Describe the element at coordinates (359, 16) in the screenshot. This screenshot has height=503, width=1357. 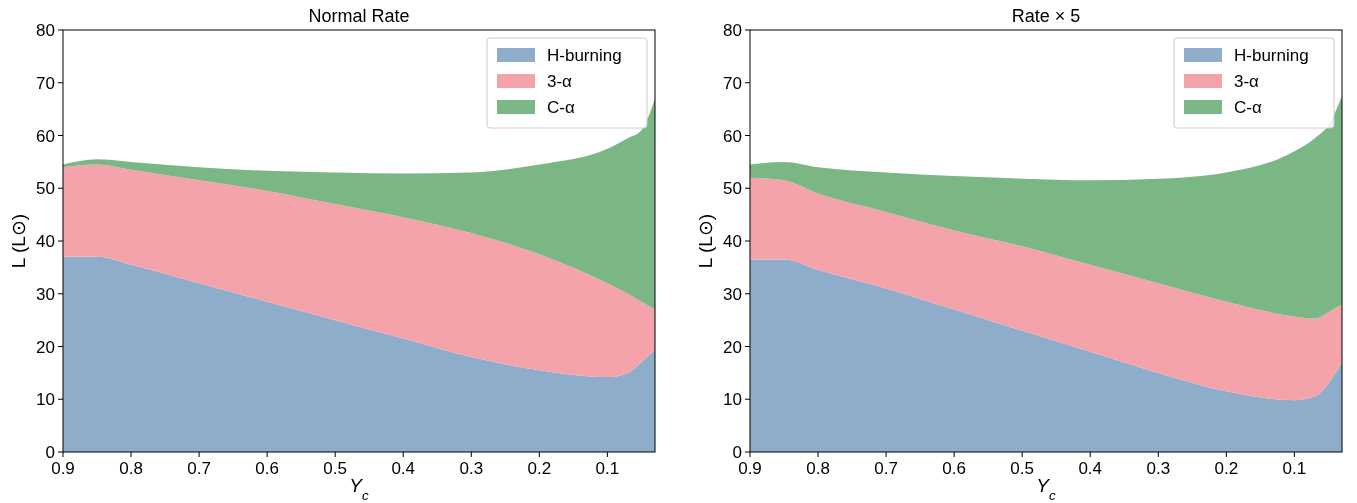
I see `chart-title: Normal Rate` at that location.